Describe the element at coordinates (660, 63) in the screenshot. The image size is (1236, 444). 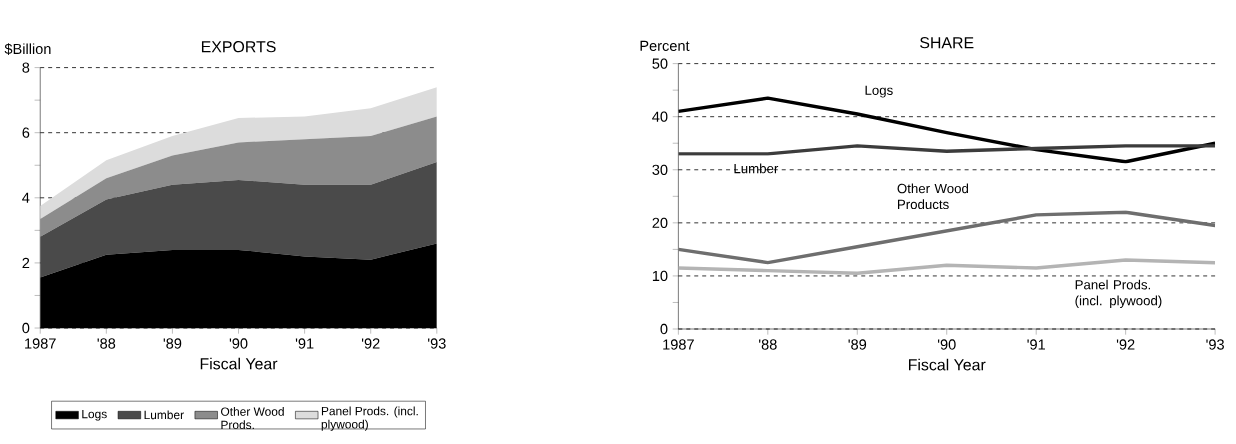
I see `y-tick-label: 50` at that location.